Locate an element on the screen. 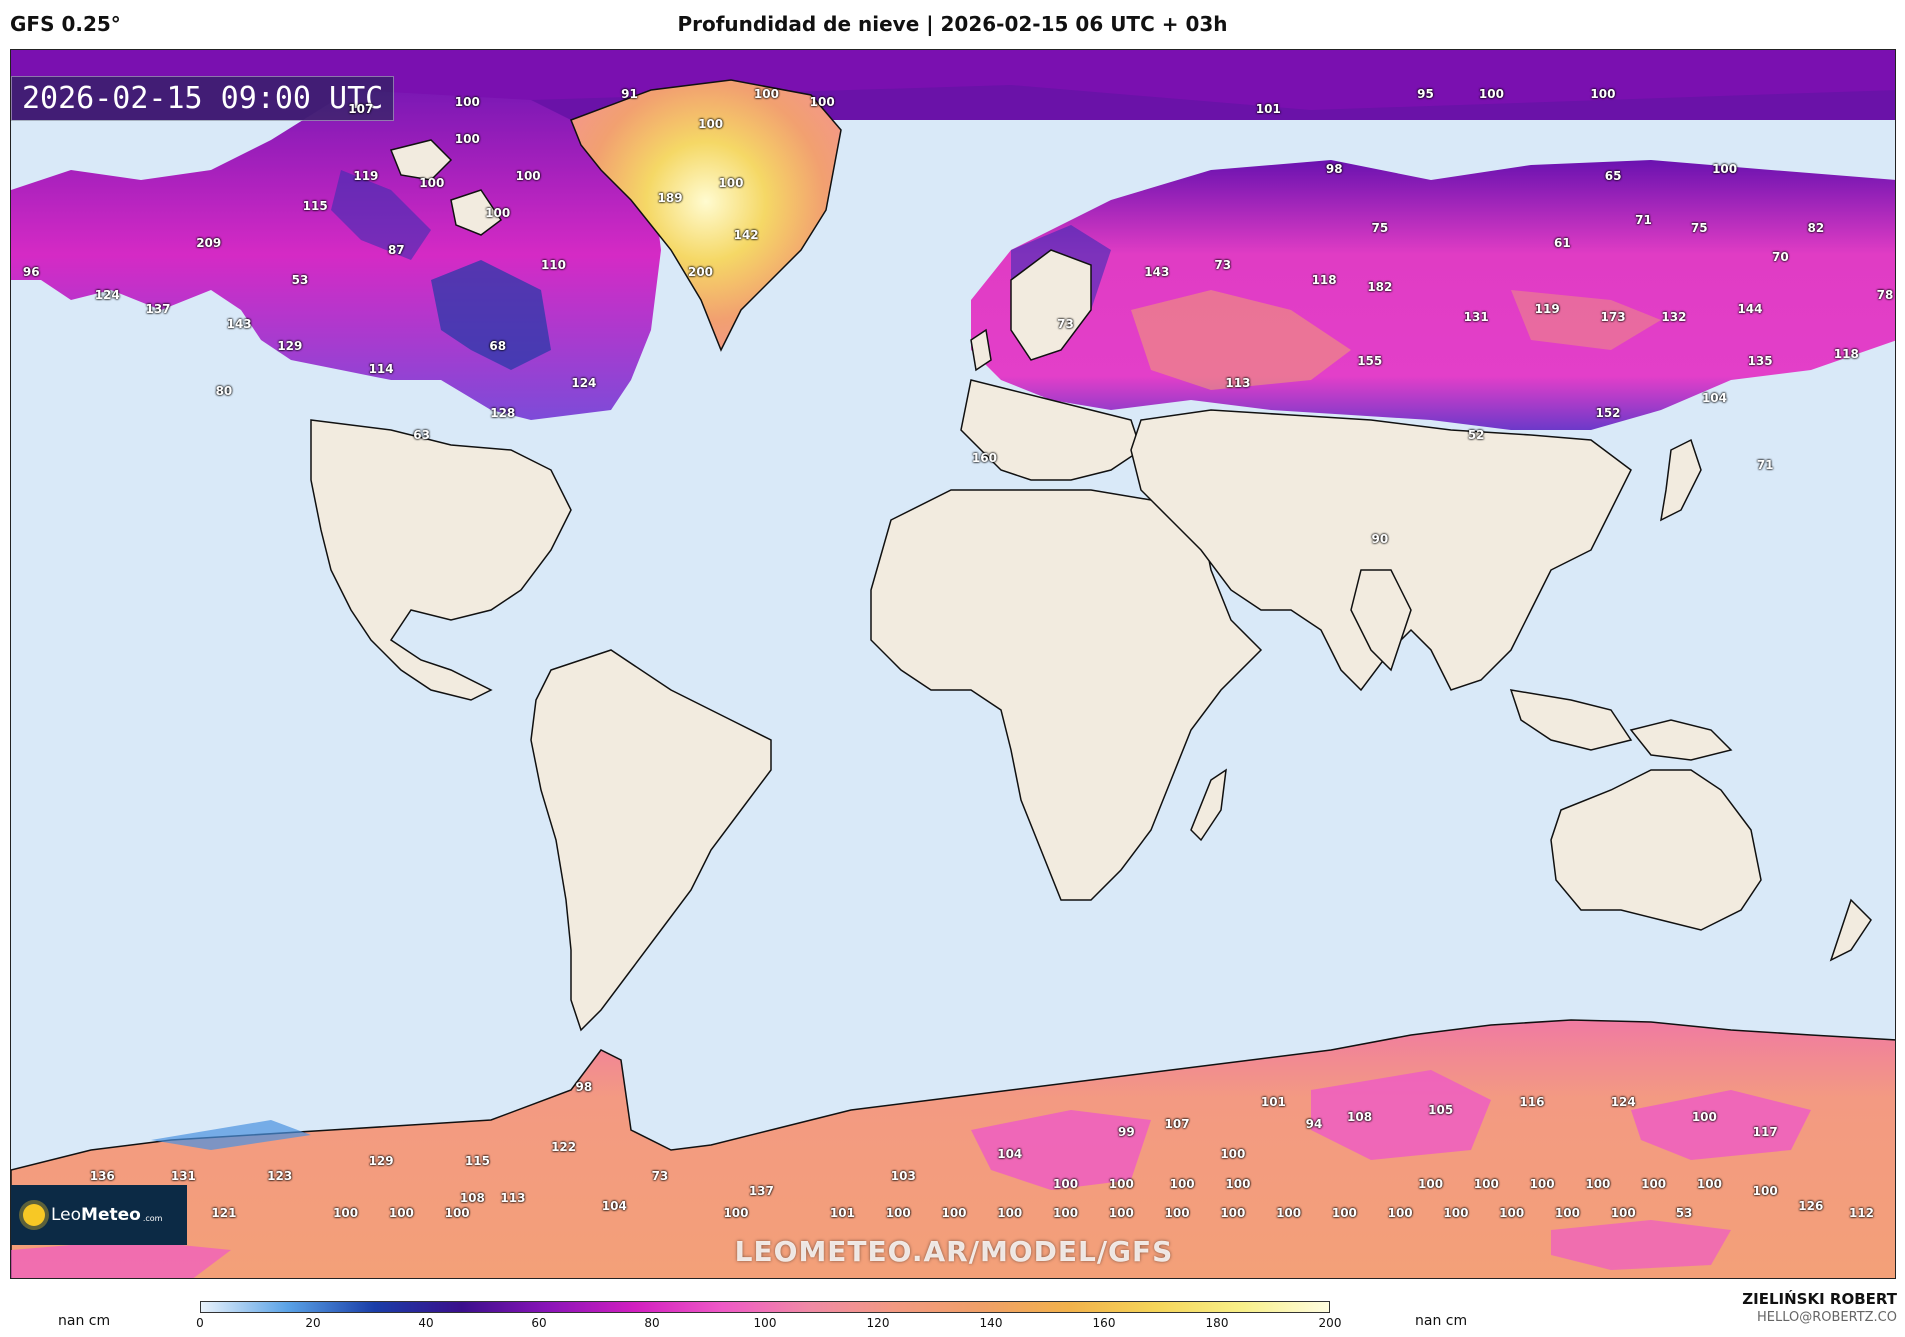  snow-depth-value: 108 is located at coordinates (472, 1198).